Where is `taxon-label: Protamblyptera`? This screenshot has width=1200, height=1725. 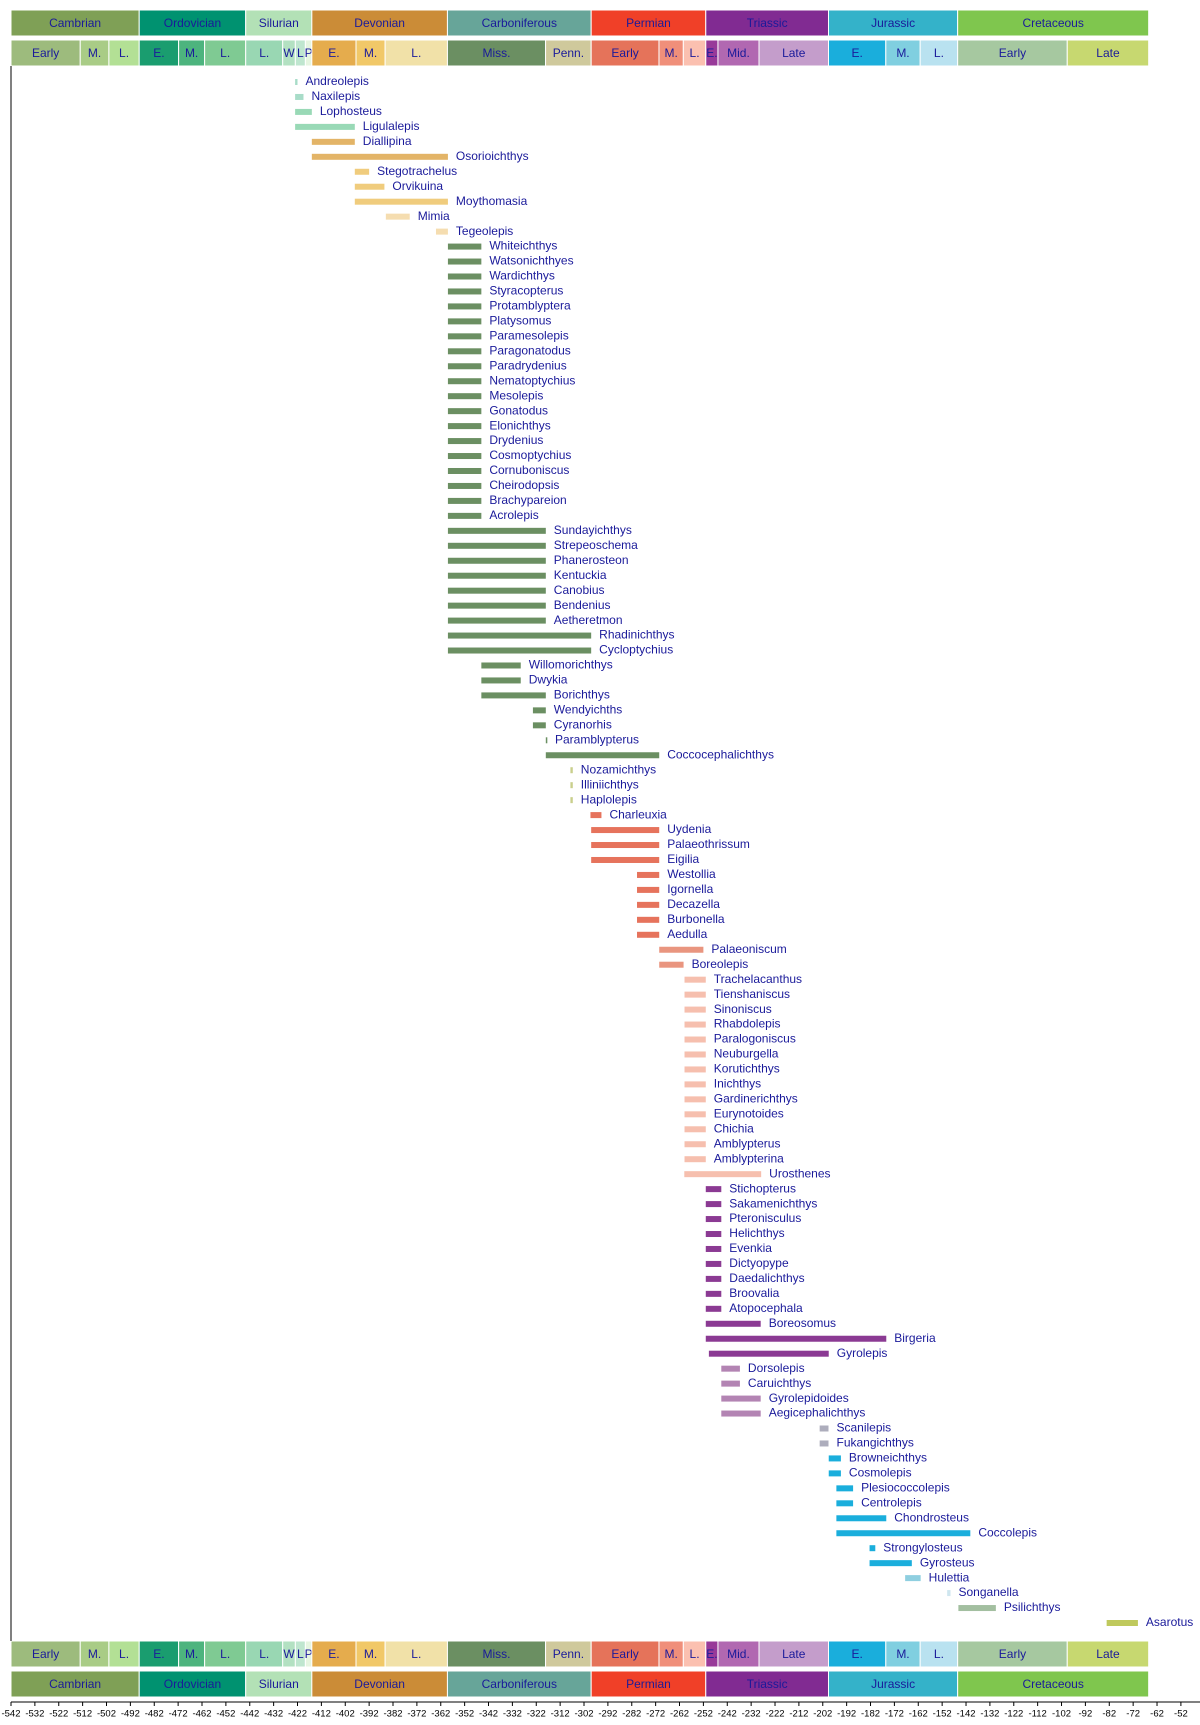 taxon-label: Protamblyptera is located at coordinates (530, 306).